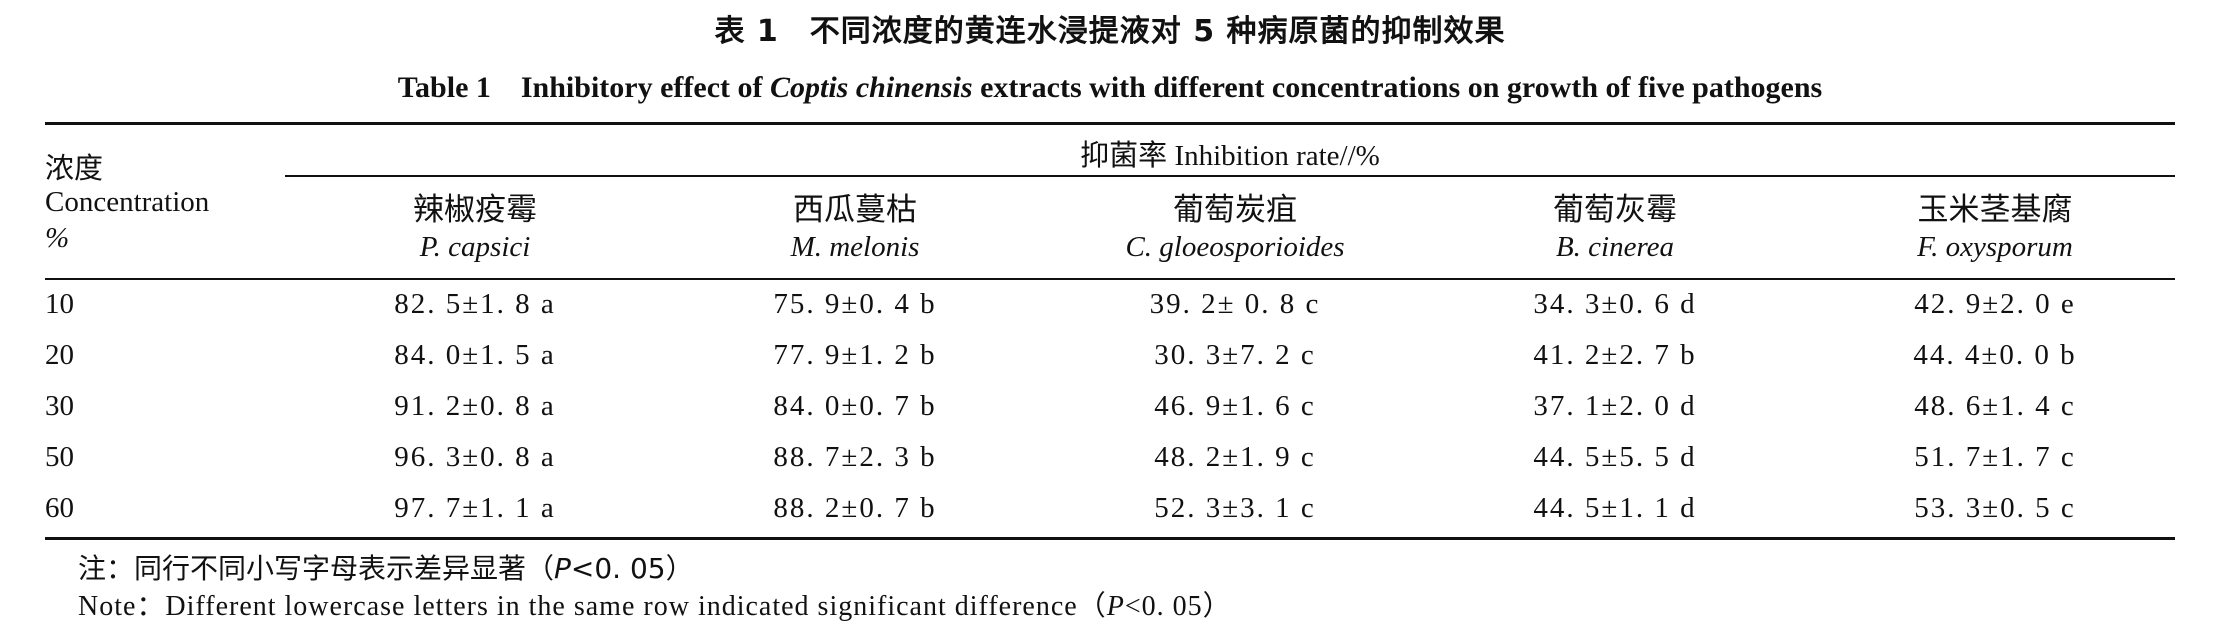 This screenshot has height=641, width=2220. Describe the element at coordinates (1235, 406) in the screenshot. I see `table-cell: 46. 9±1. 6 c` at that location.